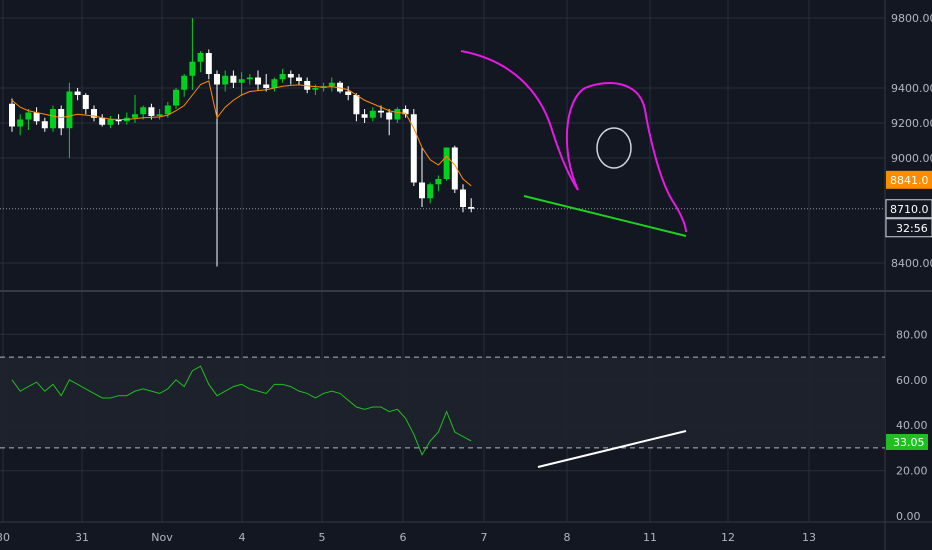 The width and height of the screenshot is (932, 550). I want to click on moving-average-line, so click(241, 133).